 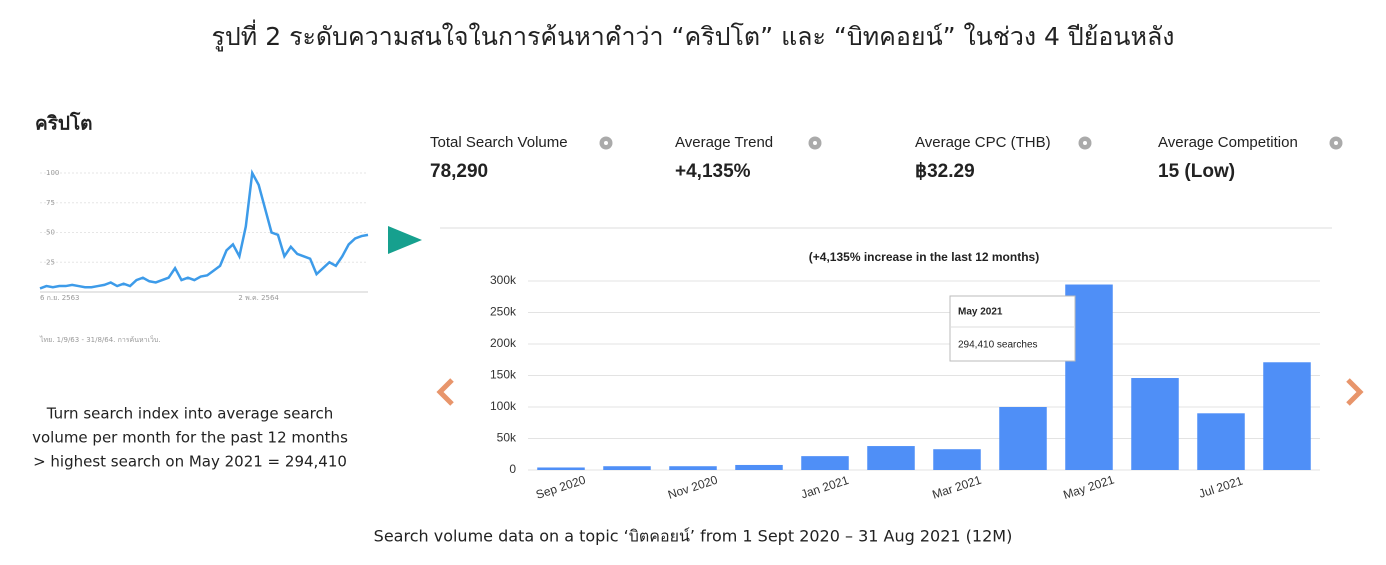 What do you see at coordinates (1355, 392) in the screenshot?
I see `next-button` at bounding box center [1355, 392].